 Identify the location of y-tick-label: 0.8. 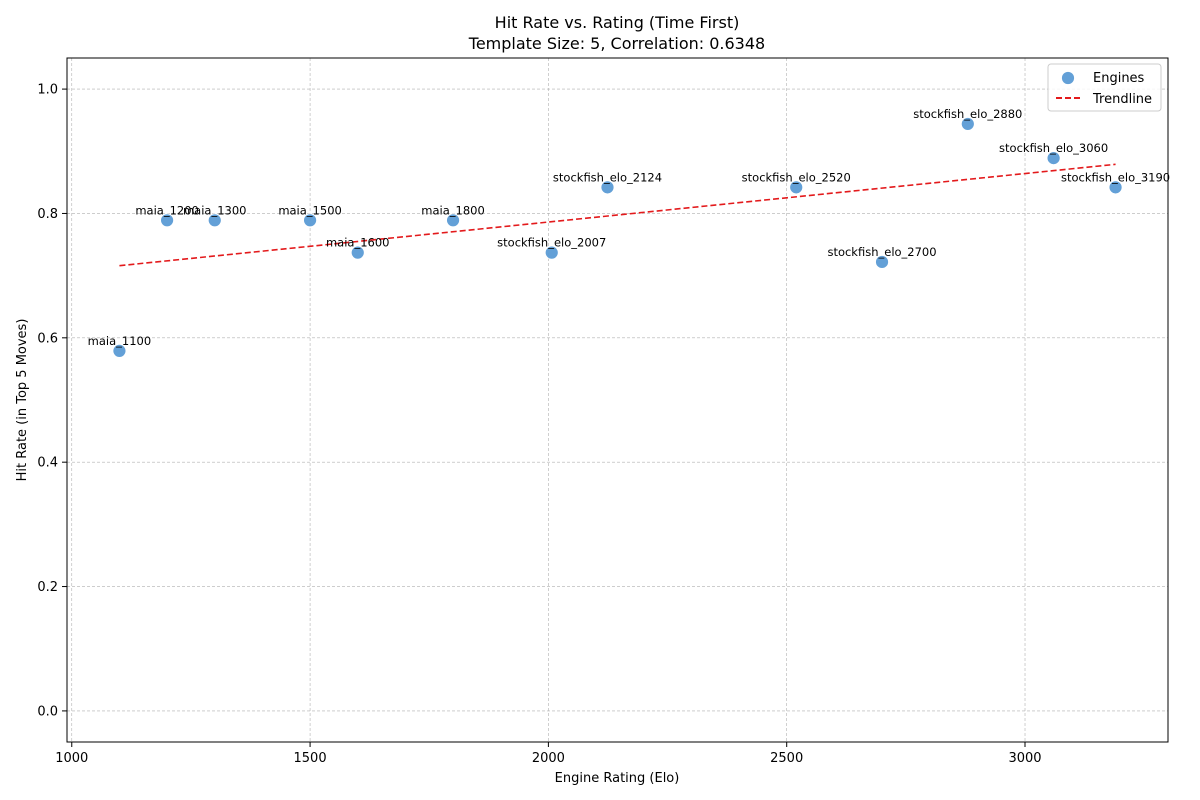
(47, 214).